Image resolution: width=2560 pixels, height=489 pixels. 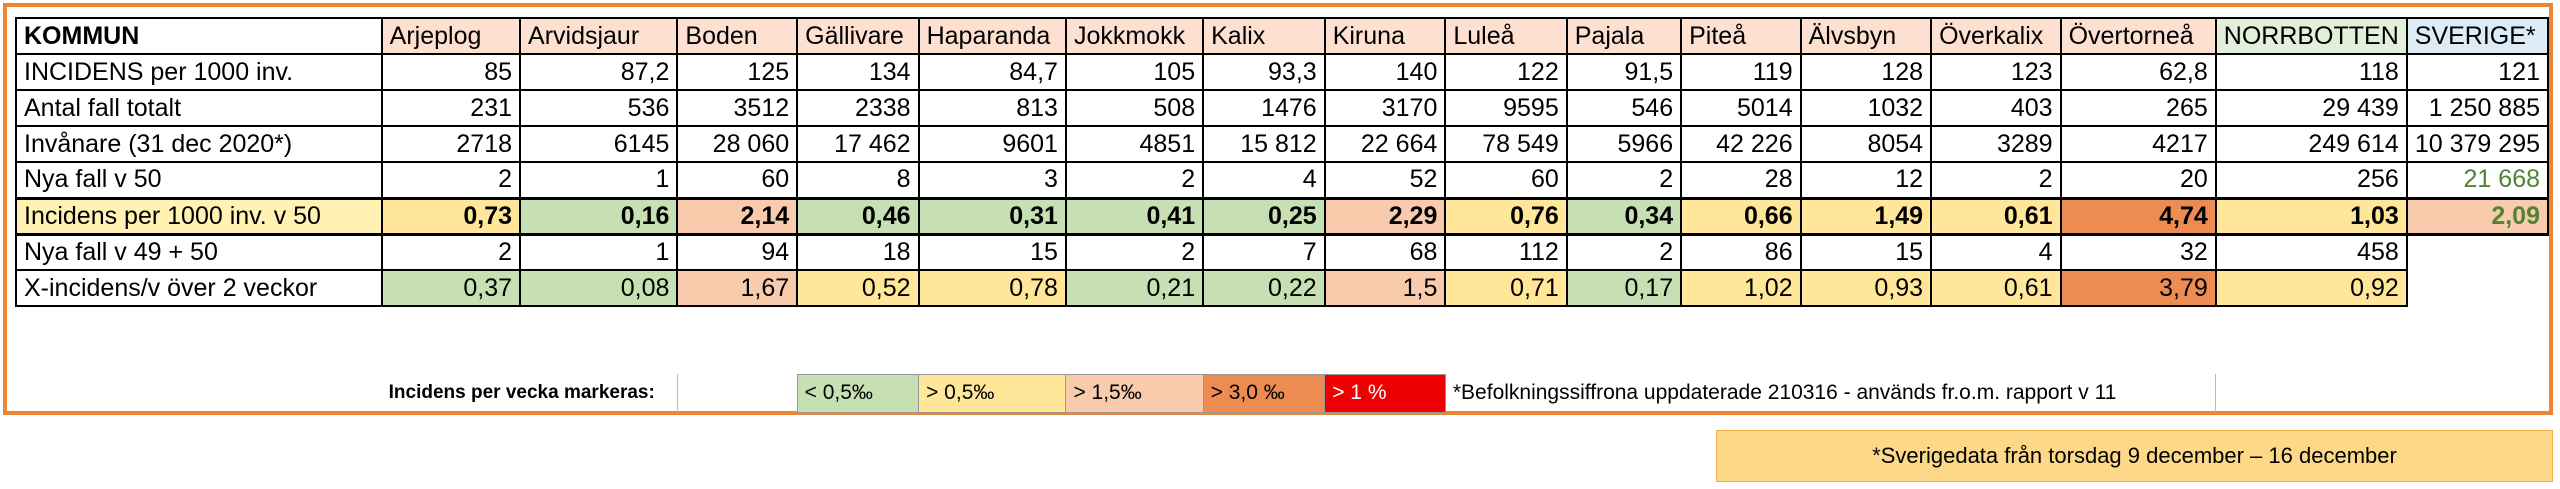 I want to click on table-cell: 121, so click(x=2477, y=72).